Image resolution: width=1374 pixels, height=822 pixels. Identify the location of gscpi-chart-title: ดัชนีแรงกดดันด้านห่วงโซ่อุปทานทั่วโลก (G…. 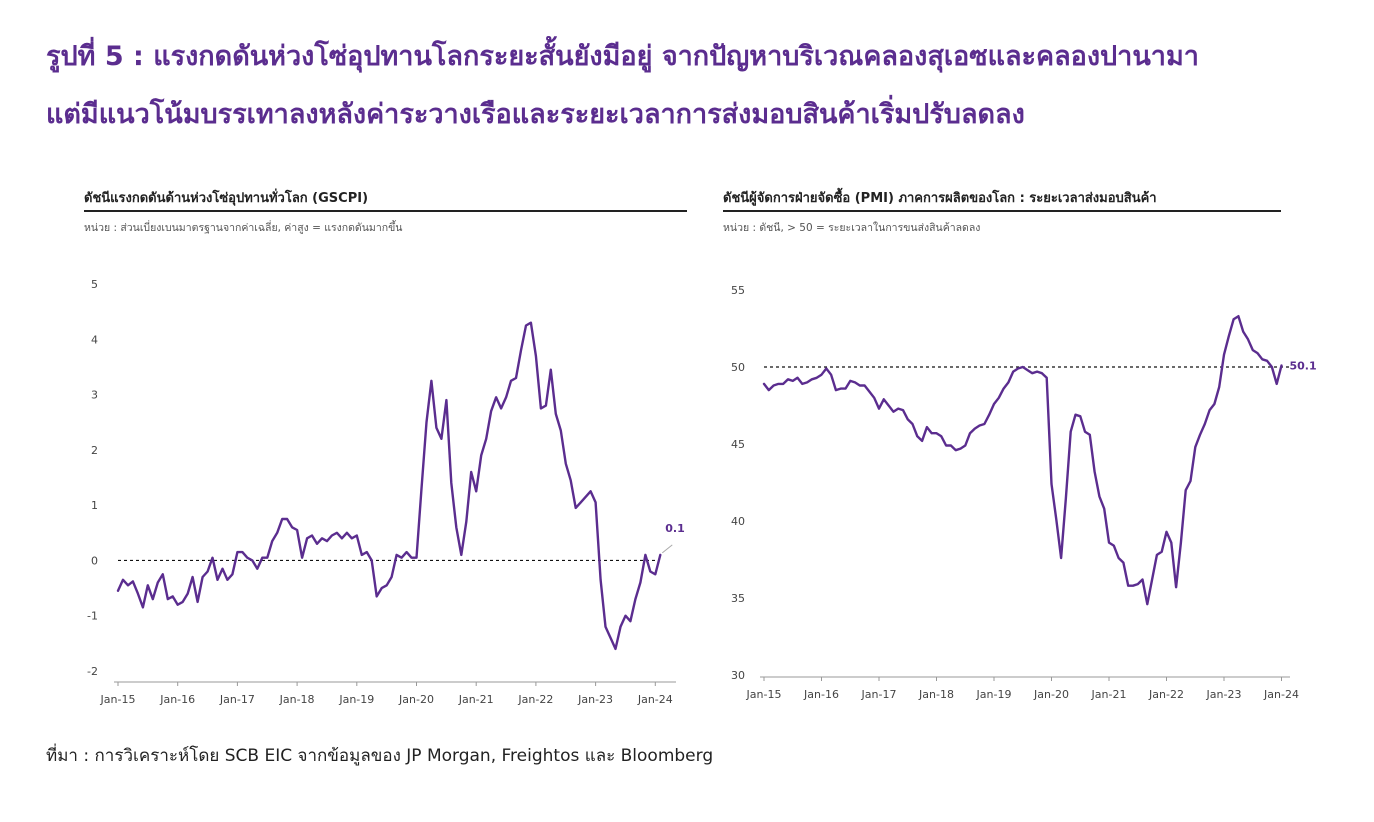
(226, 198).